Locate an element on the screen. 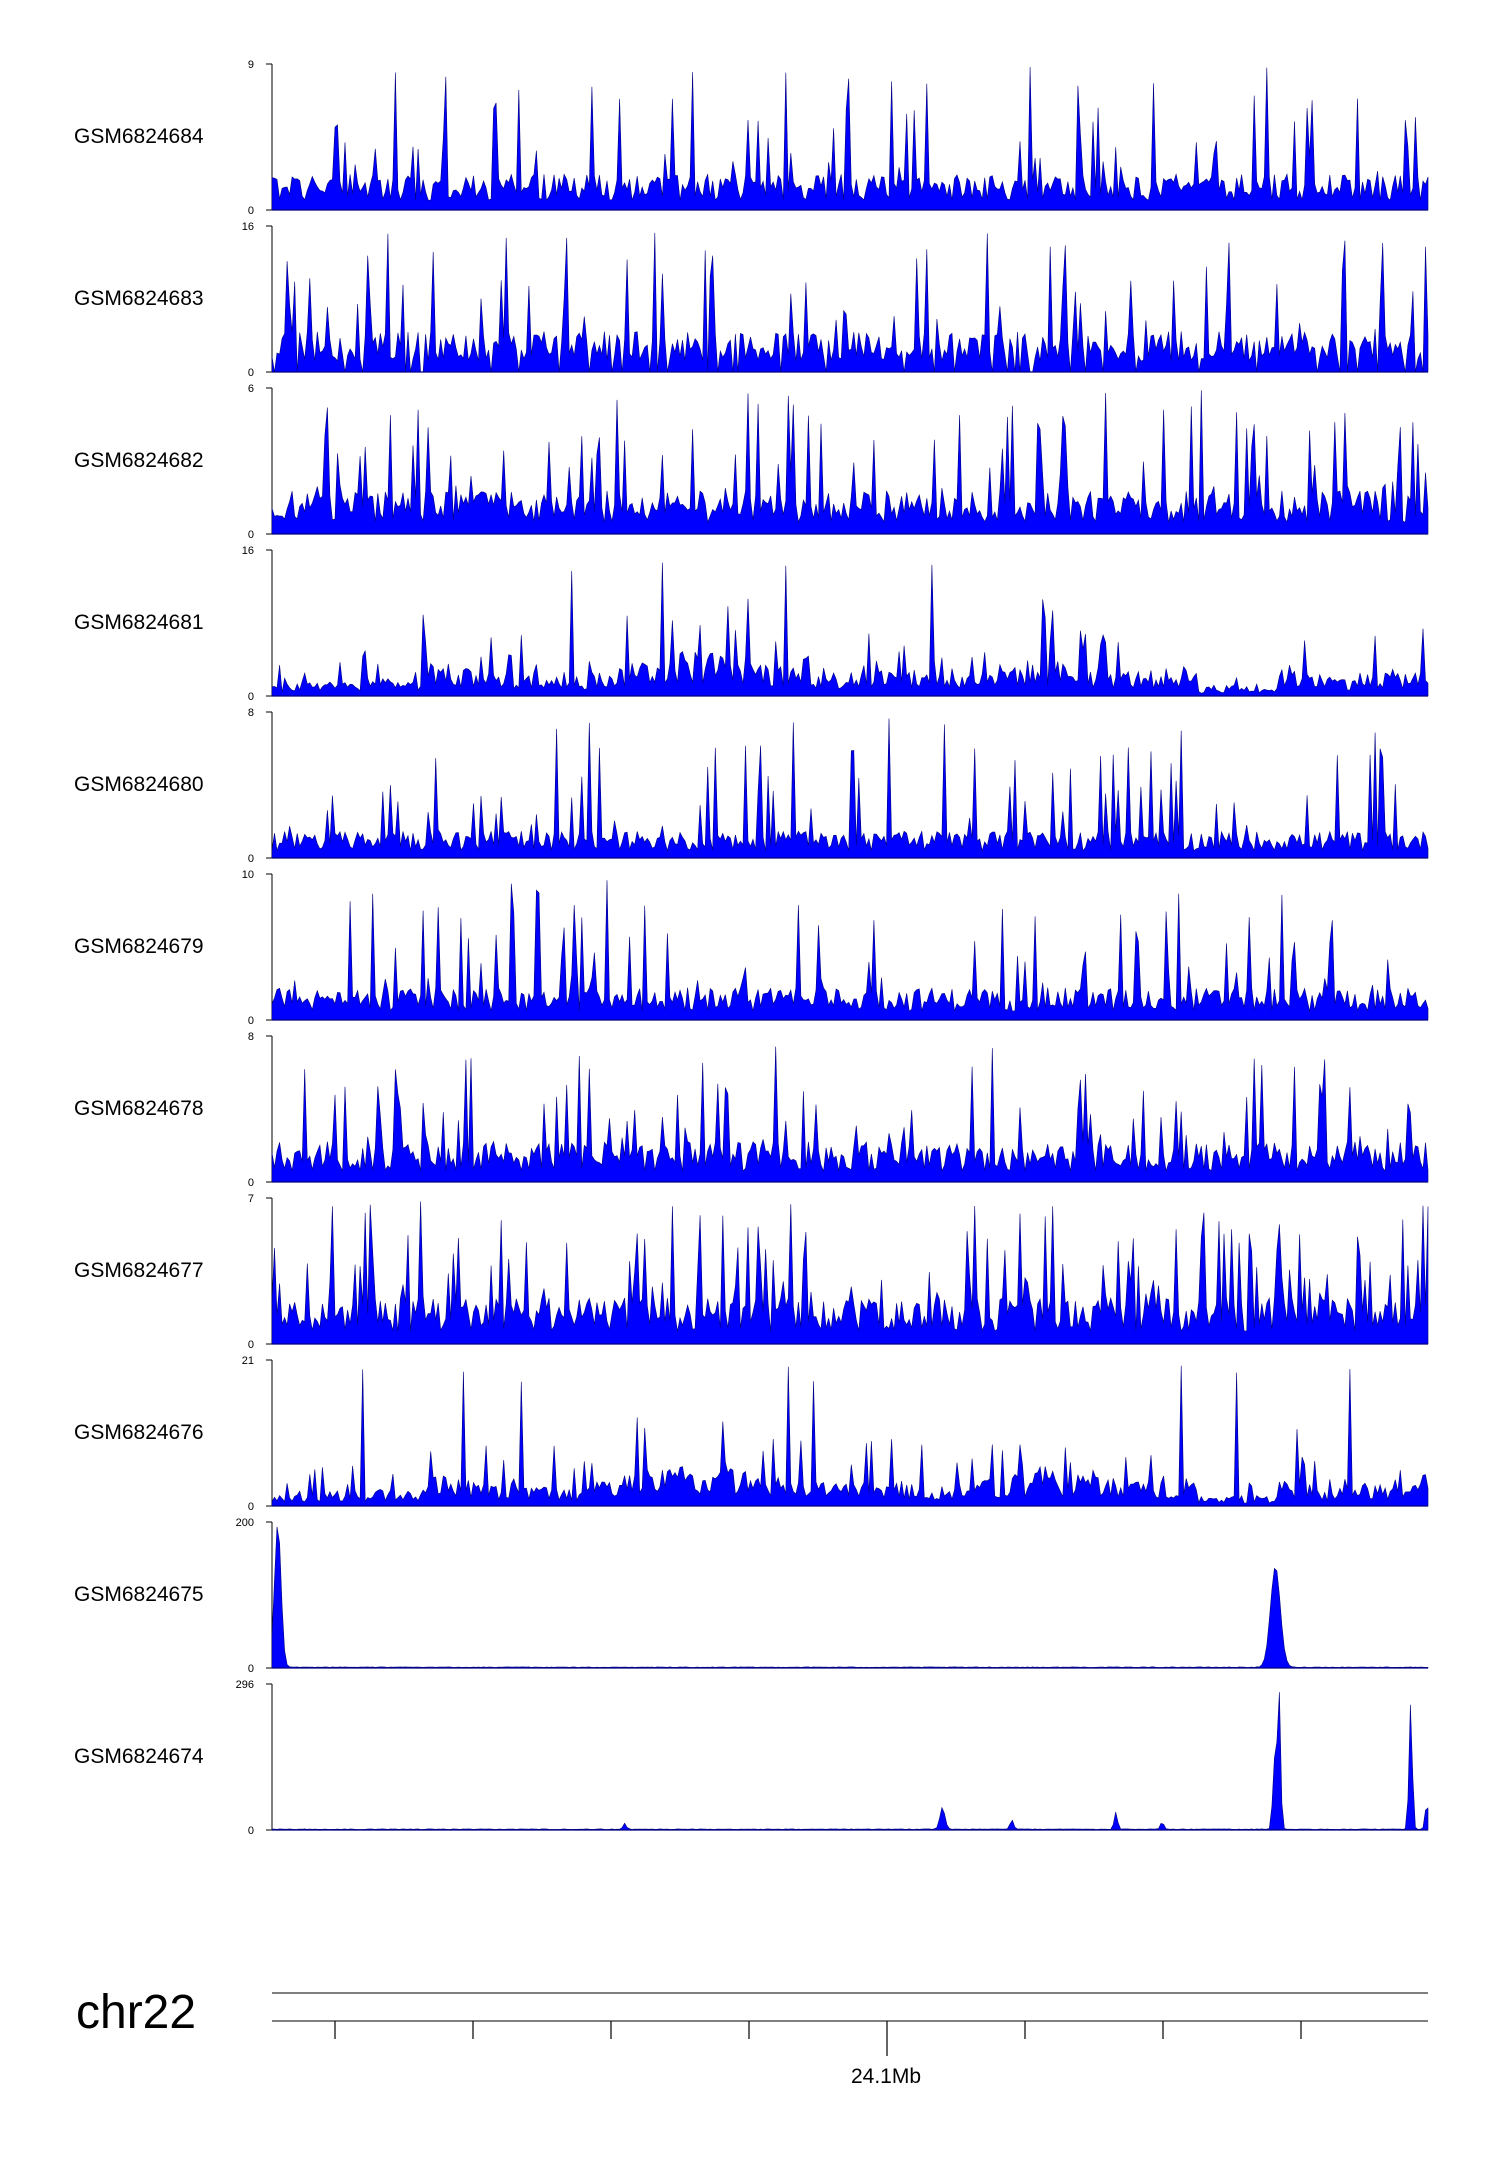  track-GSM6824677: GSM6824677 7 0 is located at coordinates (751, 1272).